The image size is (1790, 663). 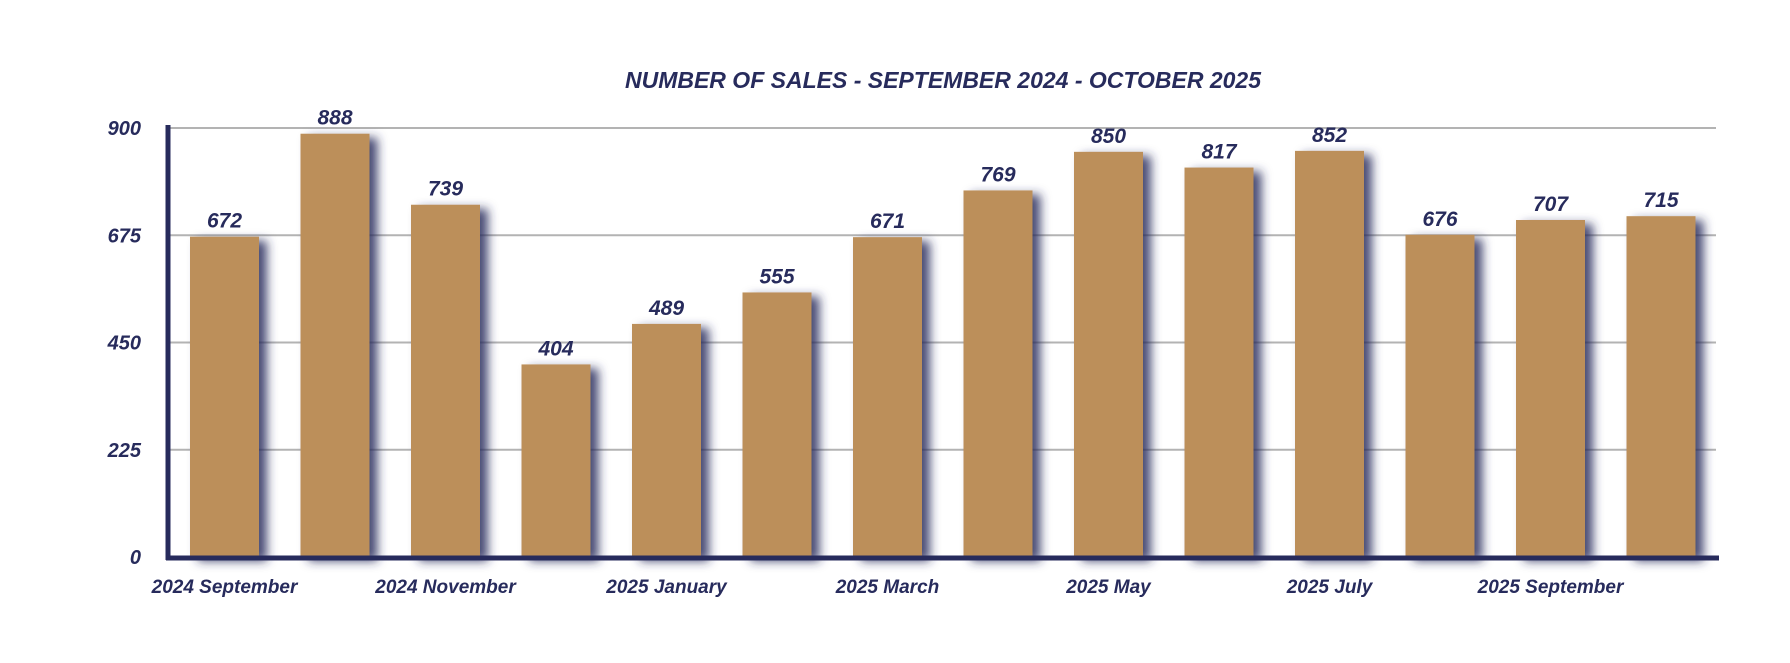 What do you see at coordinates (666, 587) in the screenshot?
I see `x-tick-label: 2025 January` at bounding box center [666, 587].